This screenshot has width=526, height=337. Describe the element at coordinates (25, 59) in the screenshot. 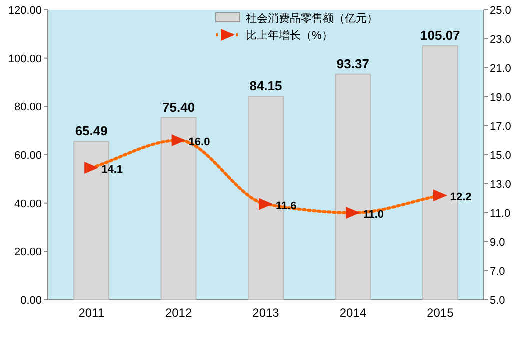

I see `y-tick-label: 100.00` at that location.